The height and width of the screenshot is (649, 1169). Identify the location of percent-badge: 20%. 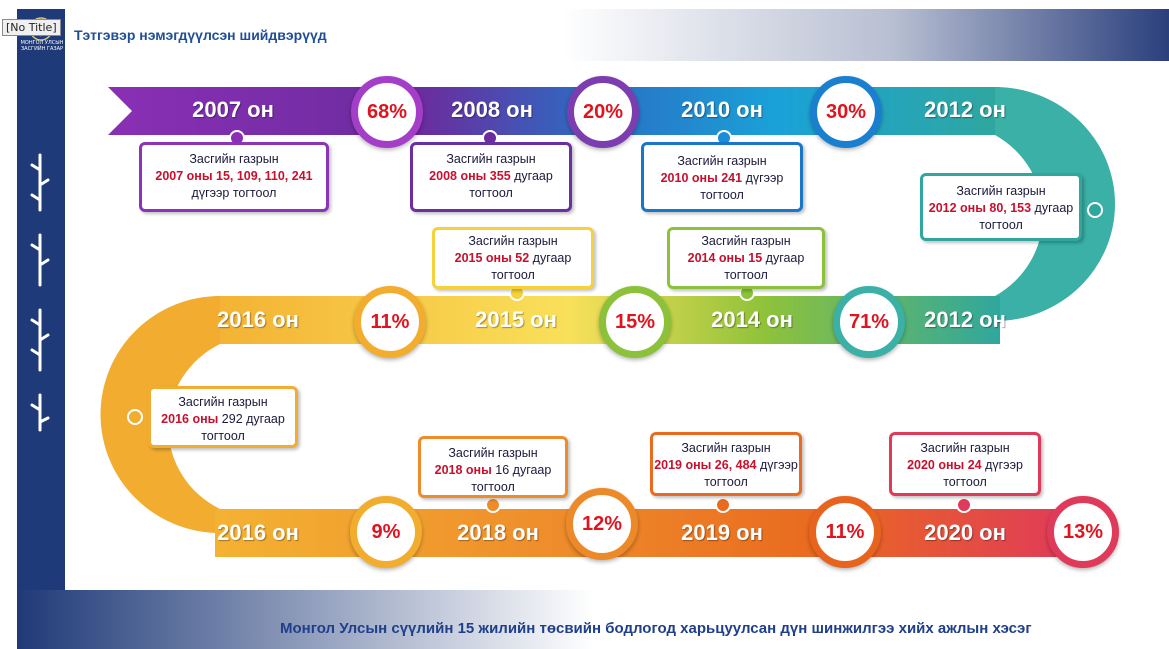
(603, 112).